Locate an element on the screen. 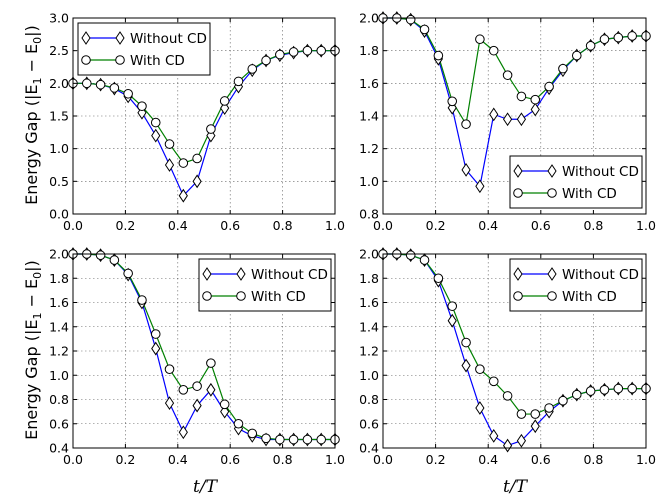 Image resolution: width=670 pixels, height=499 pixels. svg-text: Energy Gap (|E1 − E0|) is located at coordinates (33, 350).